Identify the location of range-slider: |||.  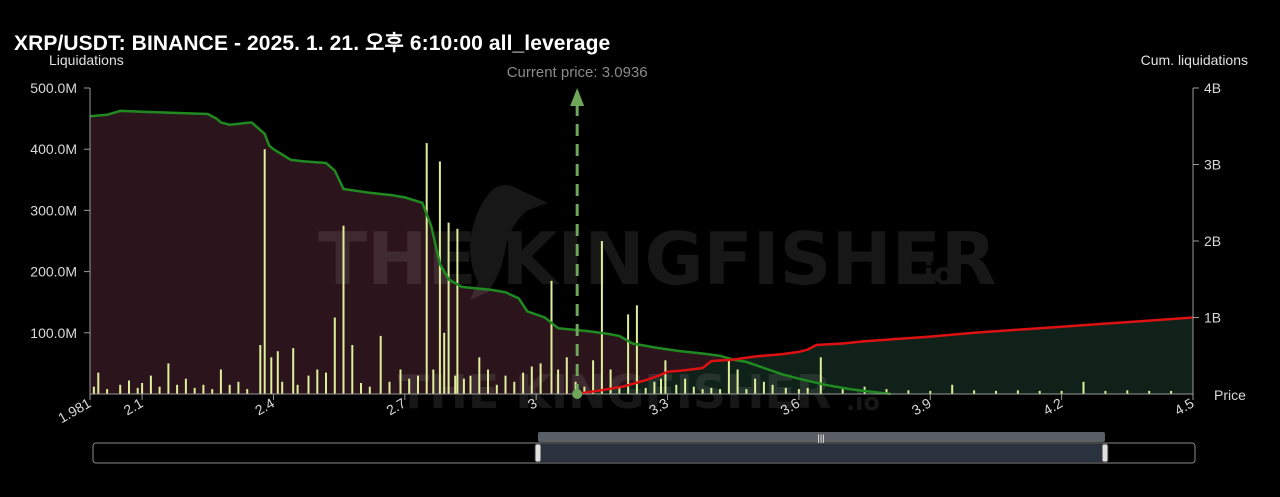
(644, 448).